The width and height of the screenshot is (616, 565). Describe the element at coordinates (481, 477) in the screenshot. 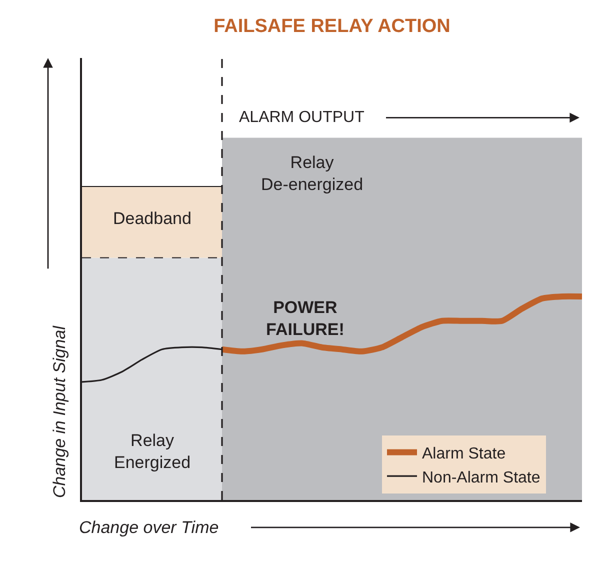

I see `legend-label: Non-Alarm State` at that location.